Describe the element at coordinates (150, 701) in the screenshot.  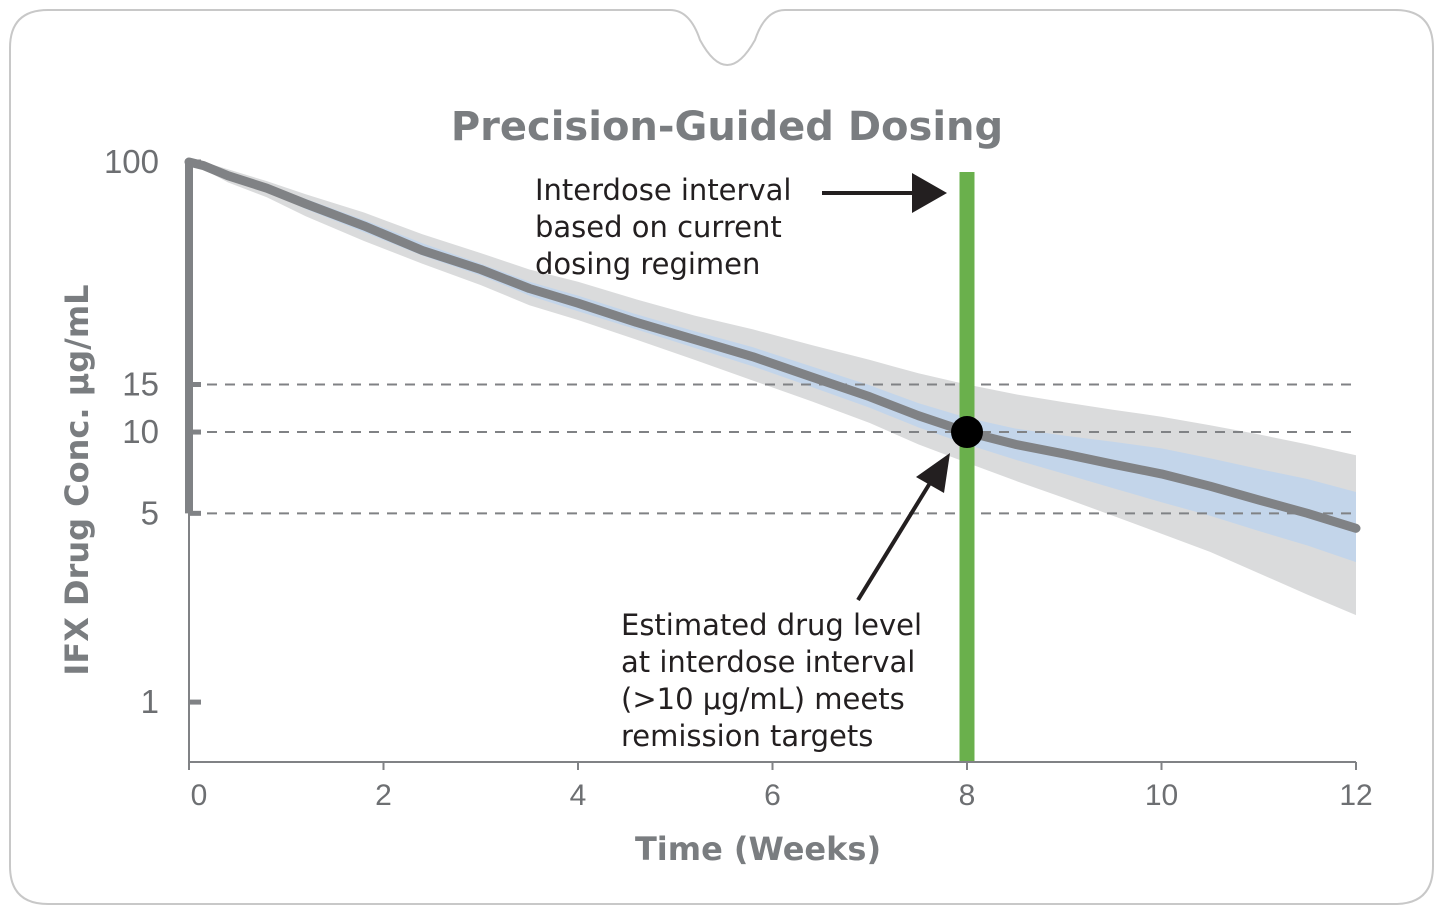
I see `y-tick-label: 1` at that location.